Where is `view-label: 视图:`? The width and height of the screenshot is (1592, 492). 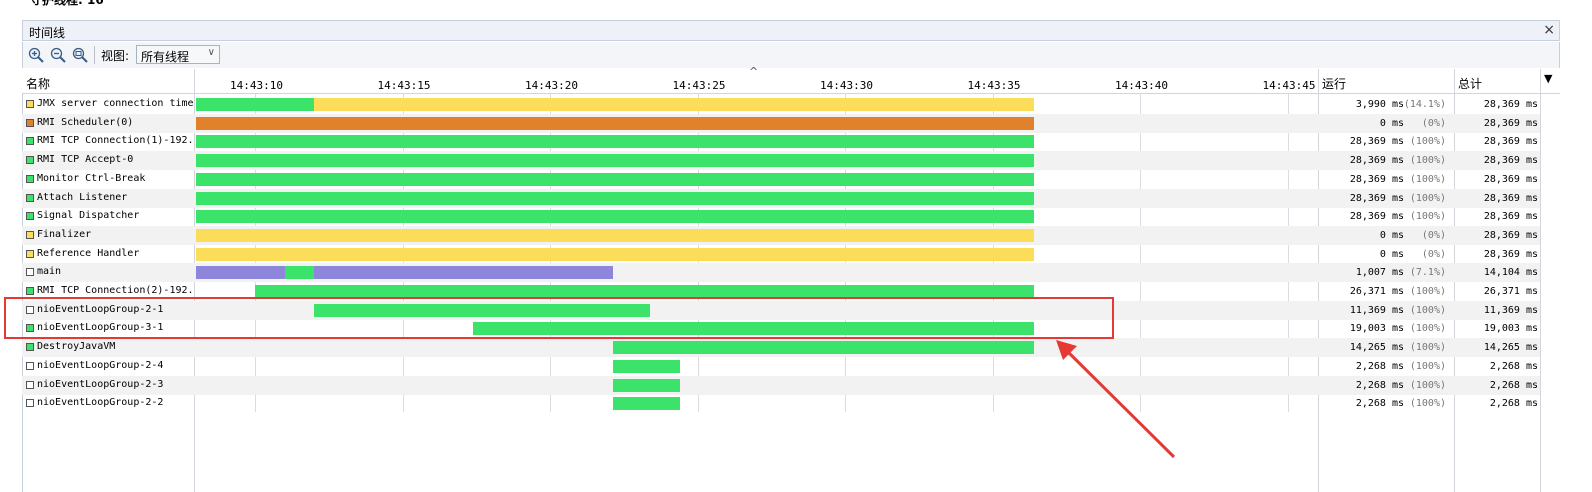
view-label: 视图: is located at coordinates (115, 56).